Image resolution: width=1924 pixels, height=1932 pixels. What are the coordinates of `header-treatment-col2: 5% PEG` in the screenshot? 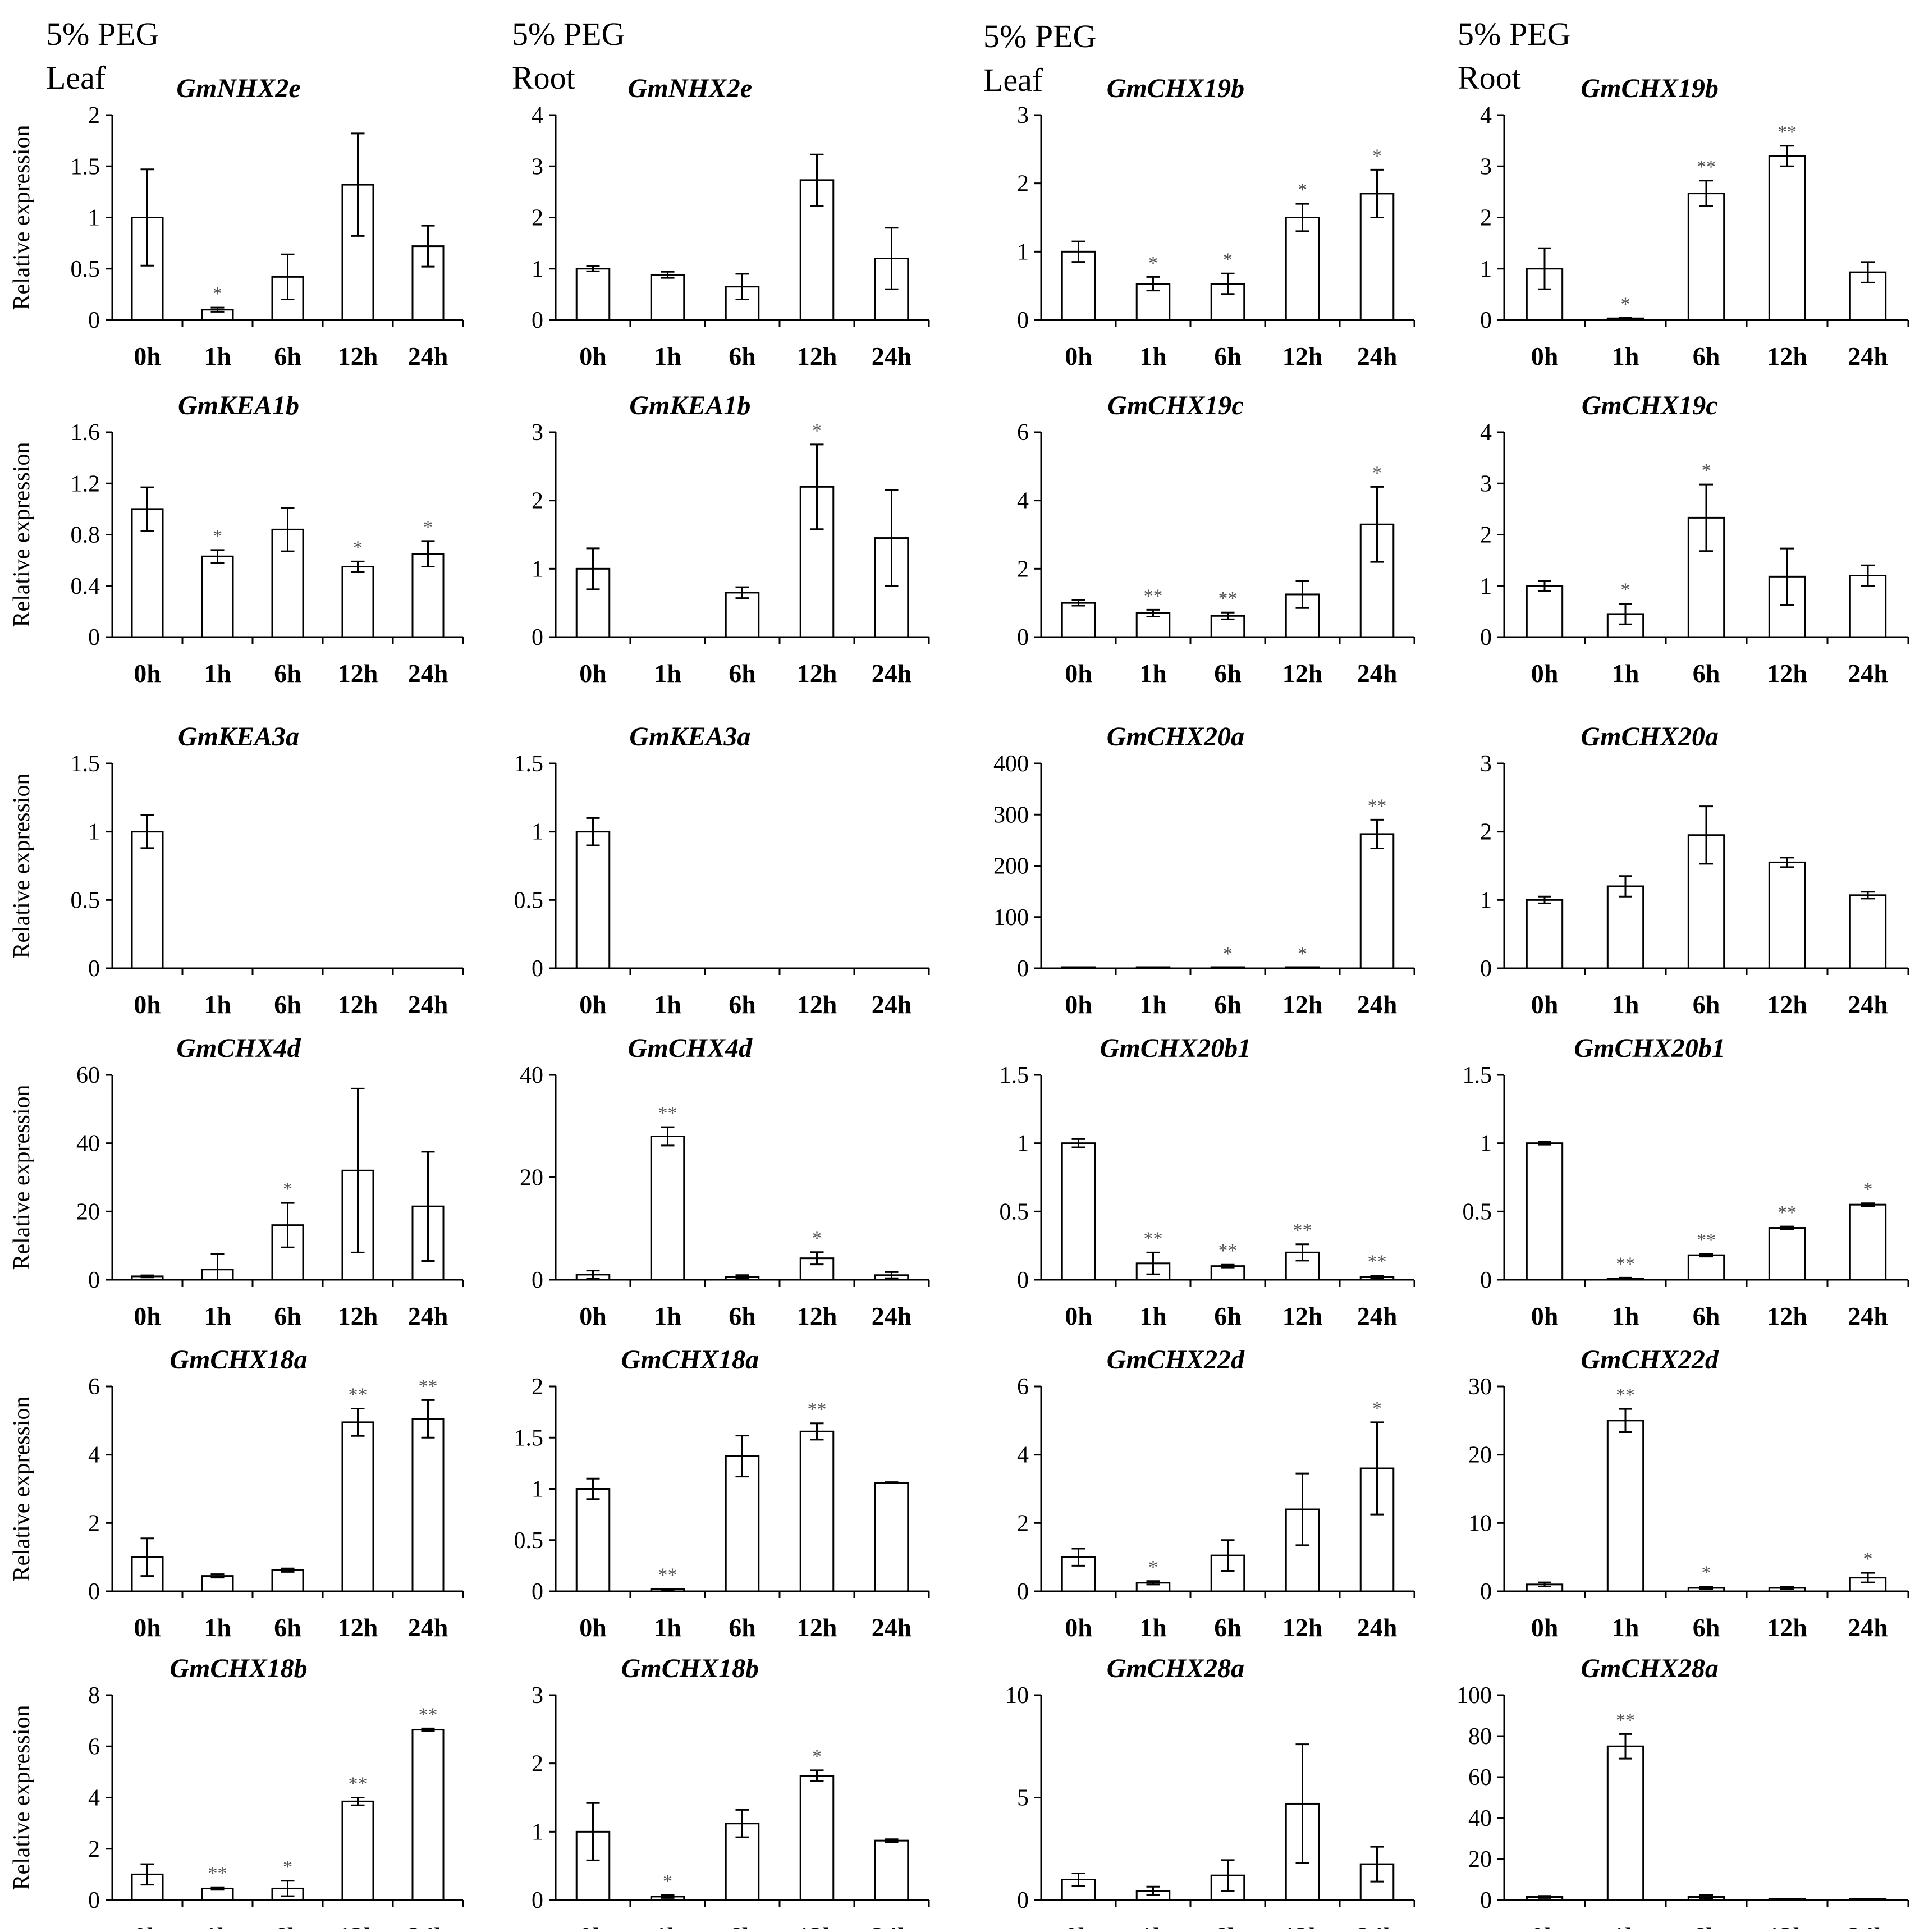 It's located at (568, 34).